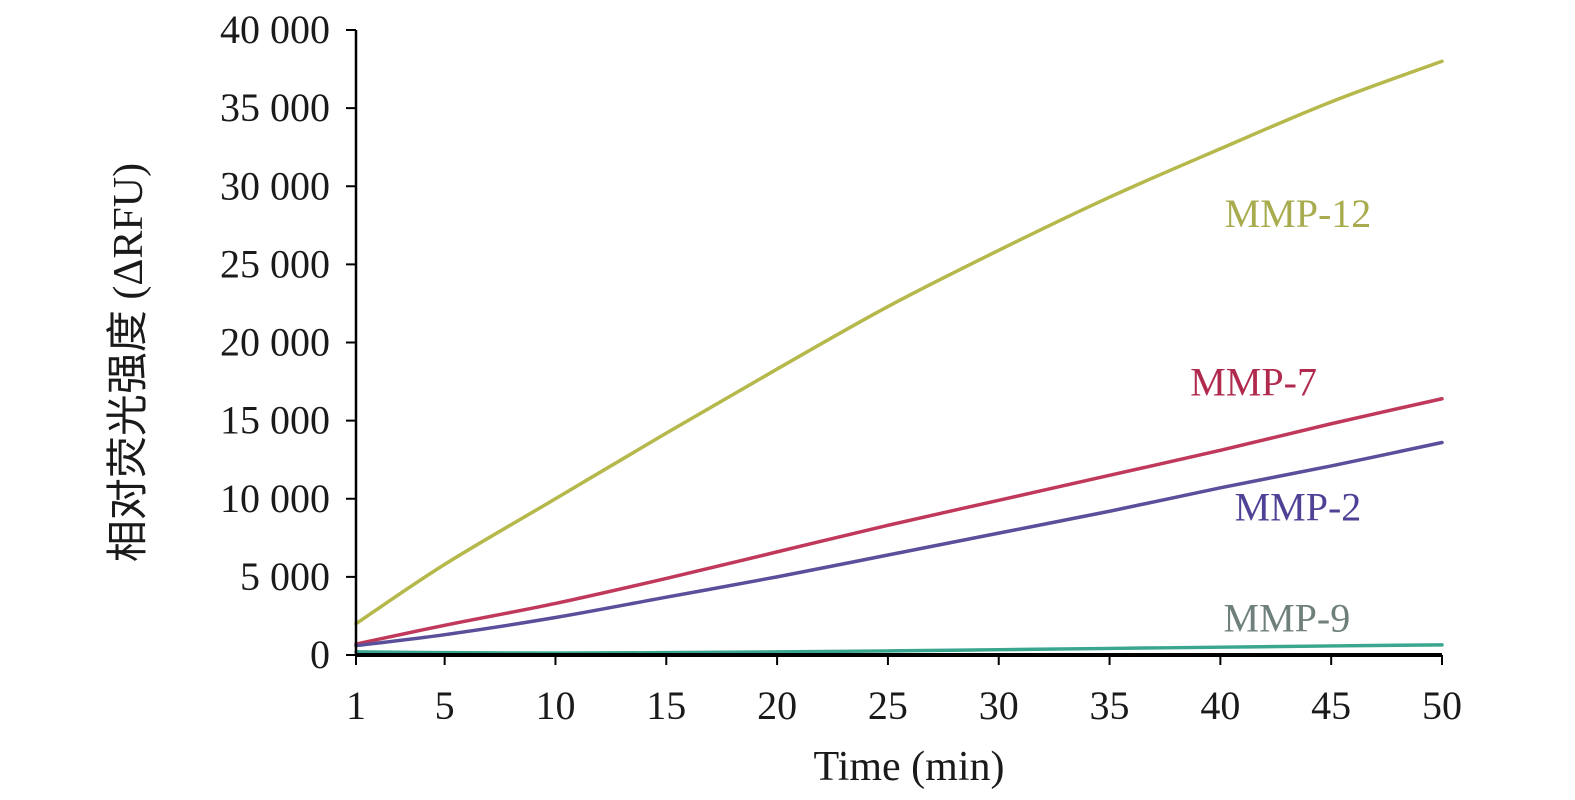 This screenshot has width=1575, height=800. I want to click on y-axis-title: 相对荧光强度 (ΔRFU), so click(129, 362).